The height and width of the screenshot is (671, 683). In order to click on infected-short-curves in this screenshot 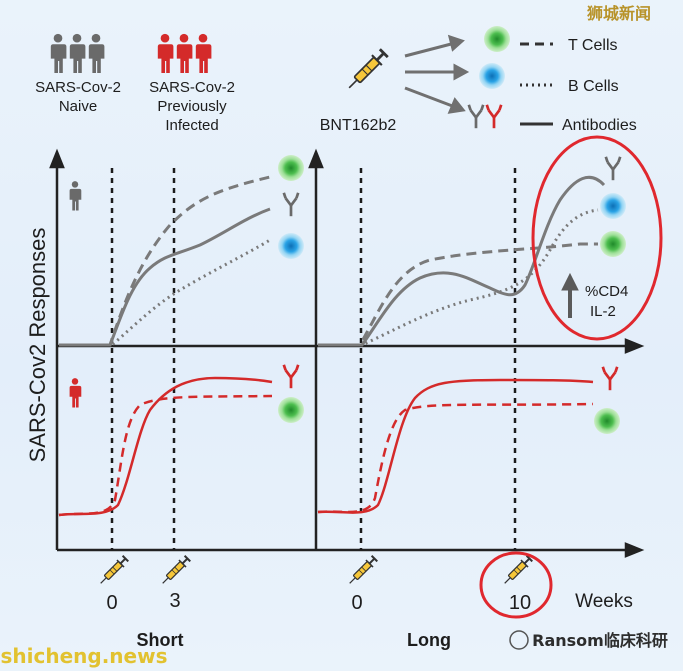, I will do `click(165, 446)`.